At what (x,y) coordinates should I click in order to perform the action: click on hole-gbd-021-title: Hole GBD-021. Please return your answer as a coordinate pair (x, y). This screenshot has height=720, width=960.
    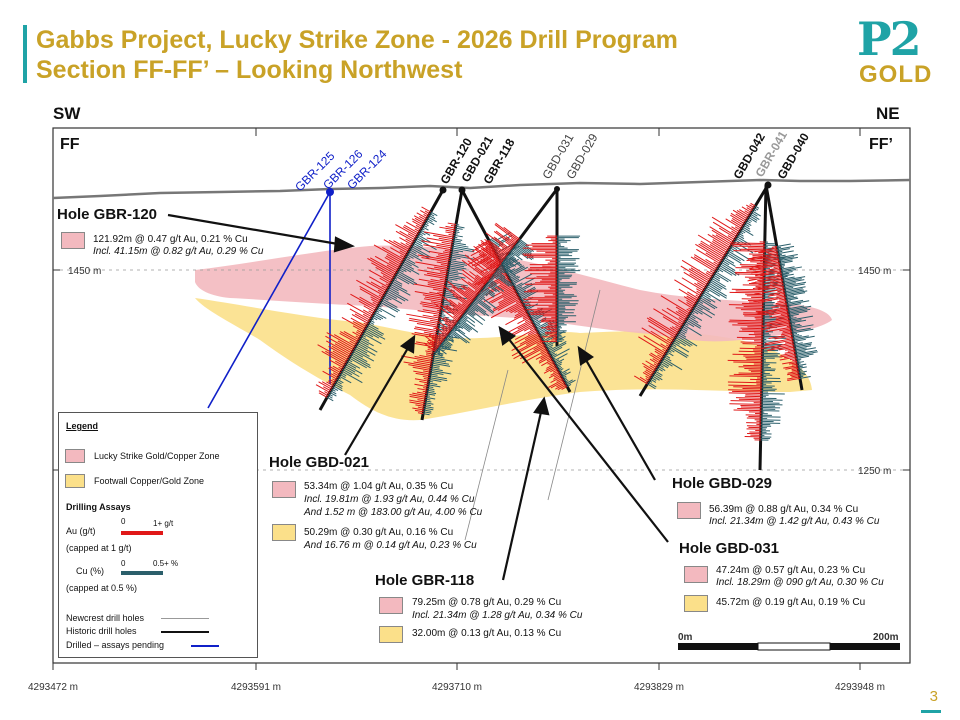
    Looking at the image, I should click on (319, 462).